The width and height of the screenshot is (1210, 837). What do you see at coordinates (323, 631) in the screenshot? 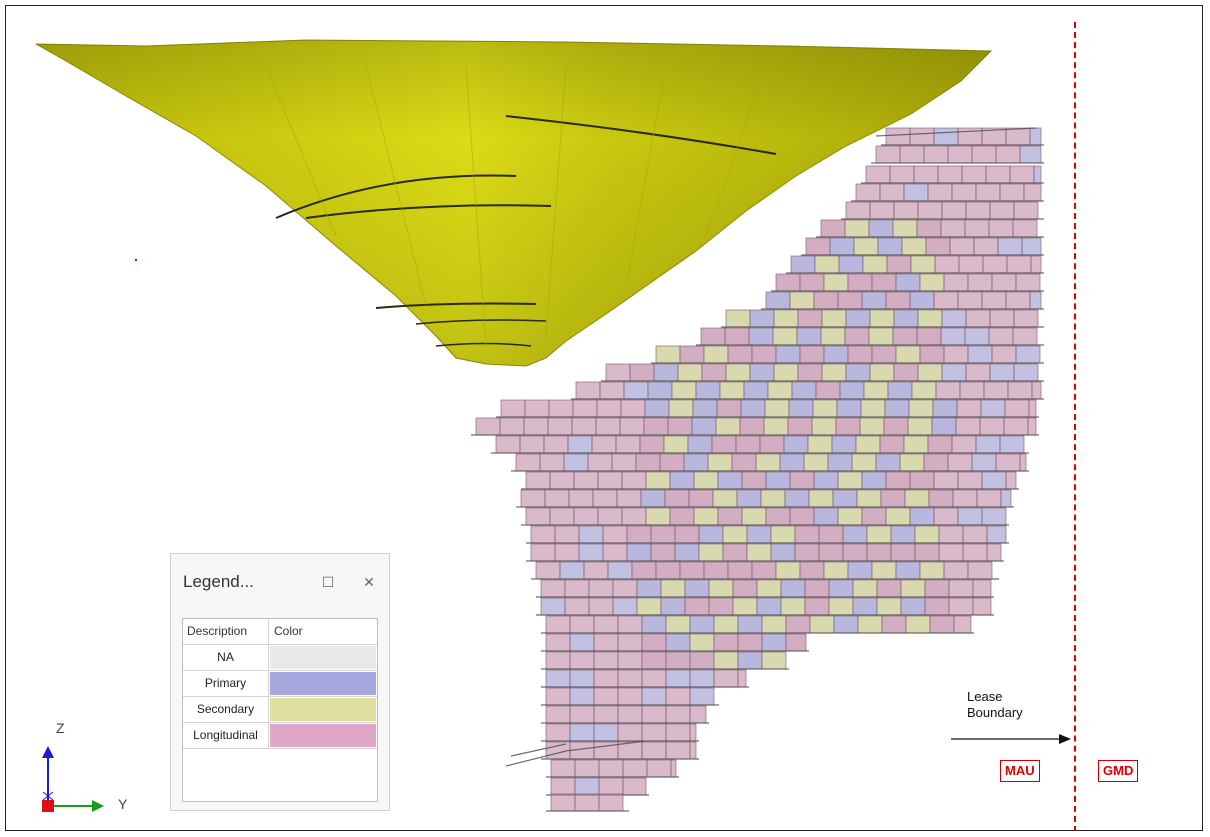
I see `header-color: Color` at bounding box center [323, 631].